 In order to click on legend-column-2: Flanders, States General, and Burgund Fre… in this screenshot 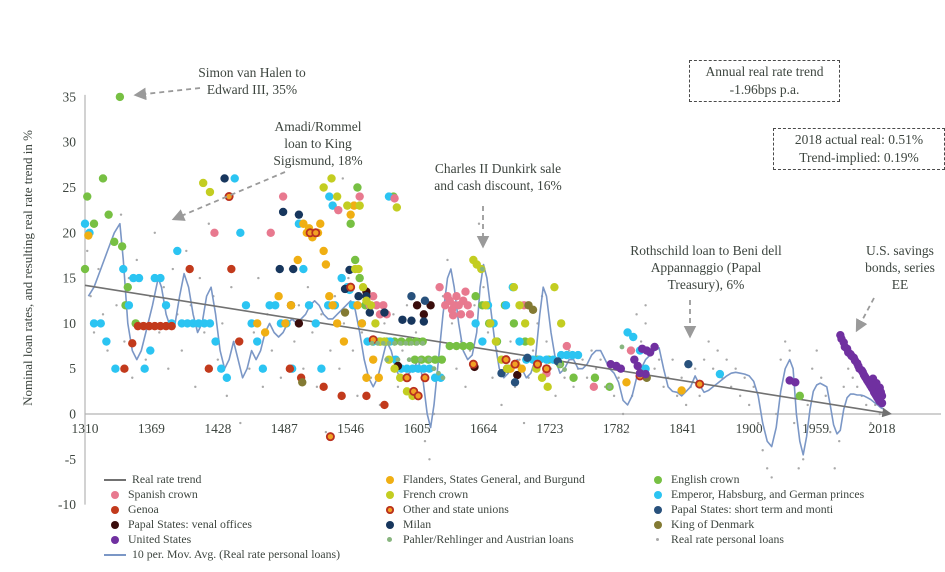, I will do `click(482, 509)`.